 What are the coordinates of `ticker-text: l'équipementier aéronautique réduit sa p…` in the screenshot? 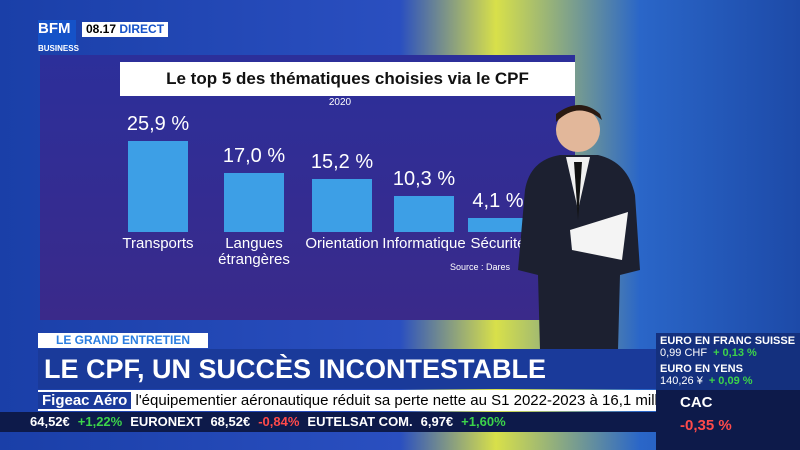 It's located at (395, 400).